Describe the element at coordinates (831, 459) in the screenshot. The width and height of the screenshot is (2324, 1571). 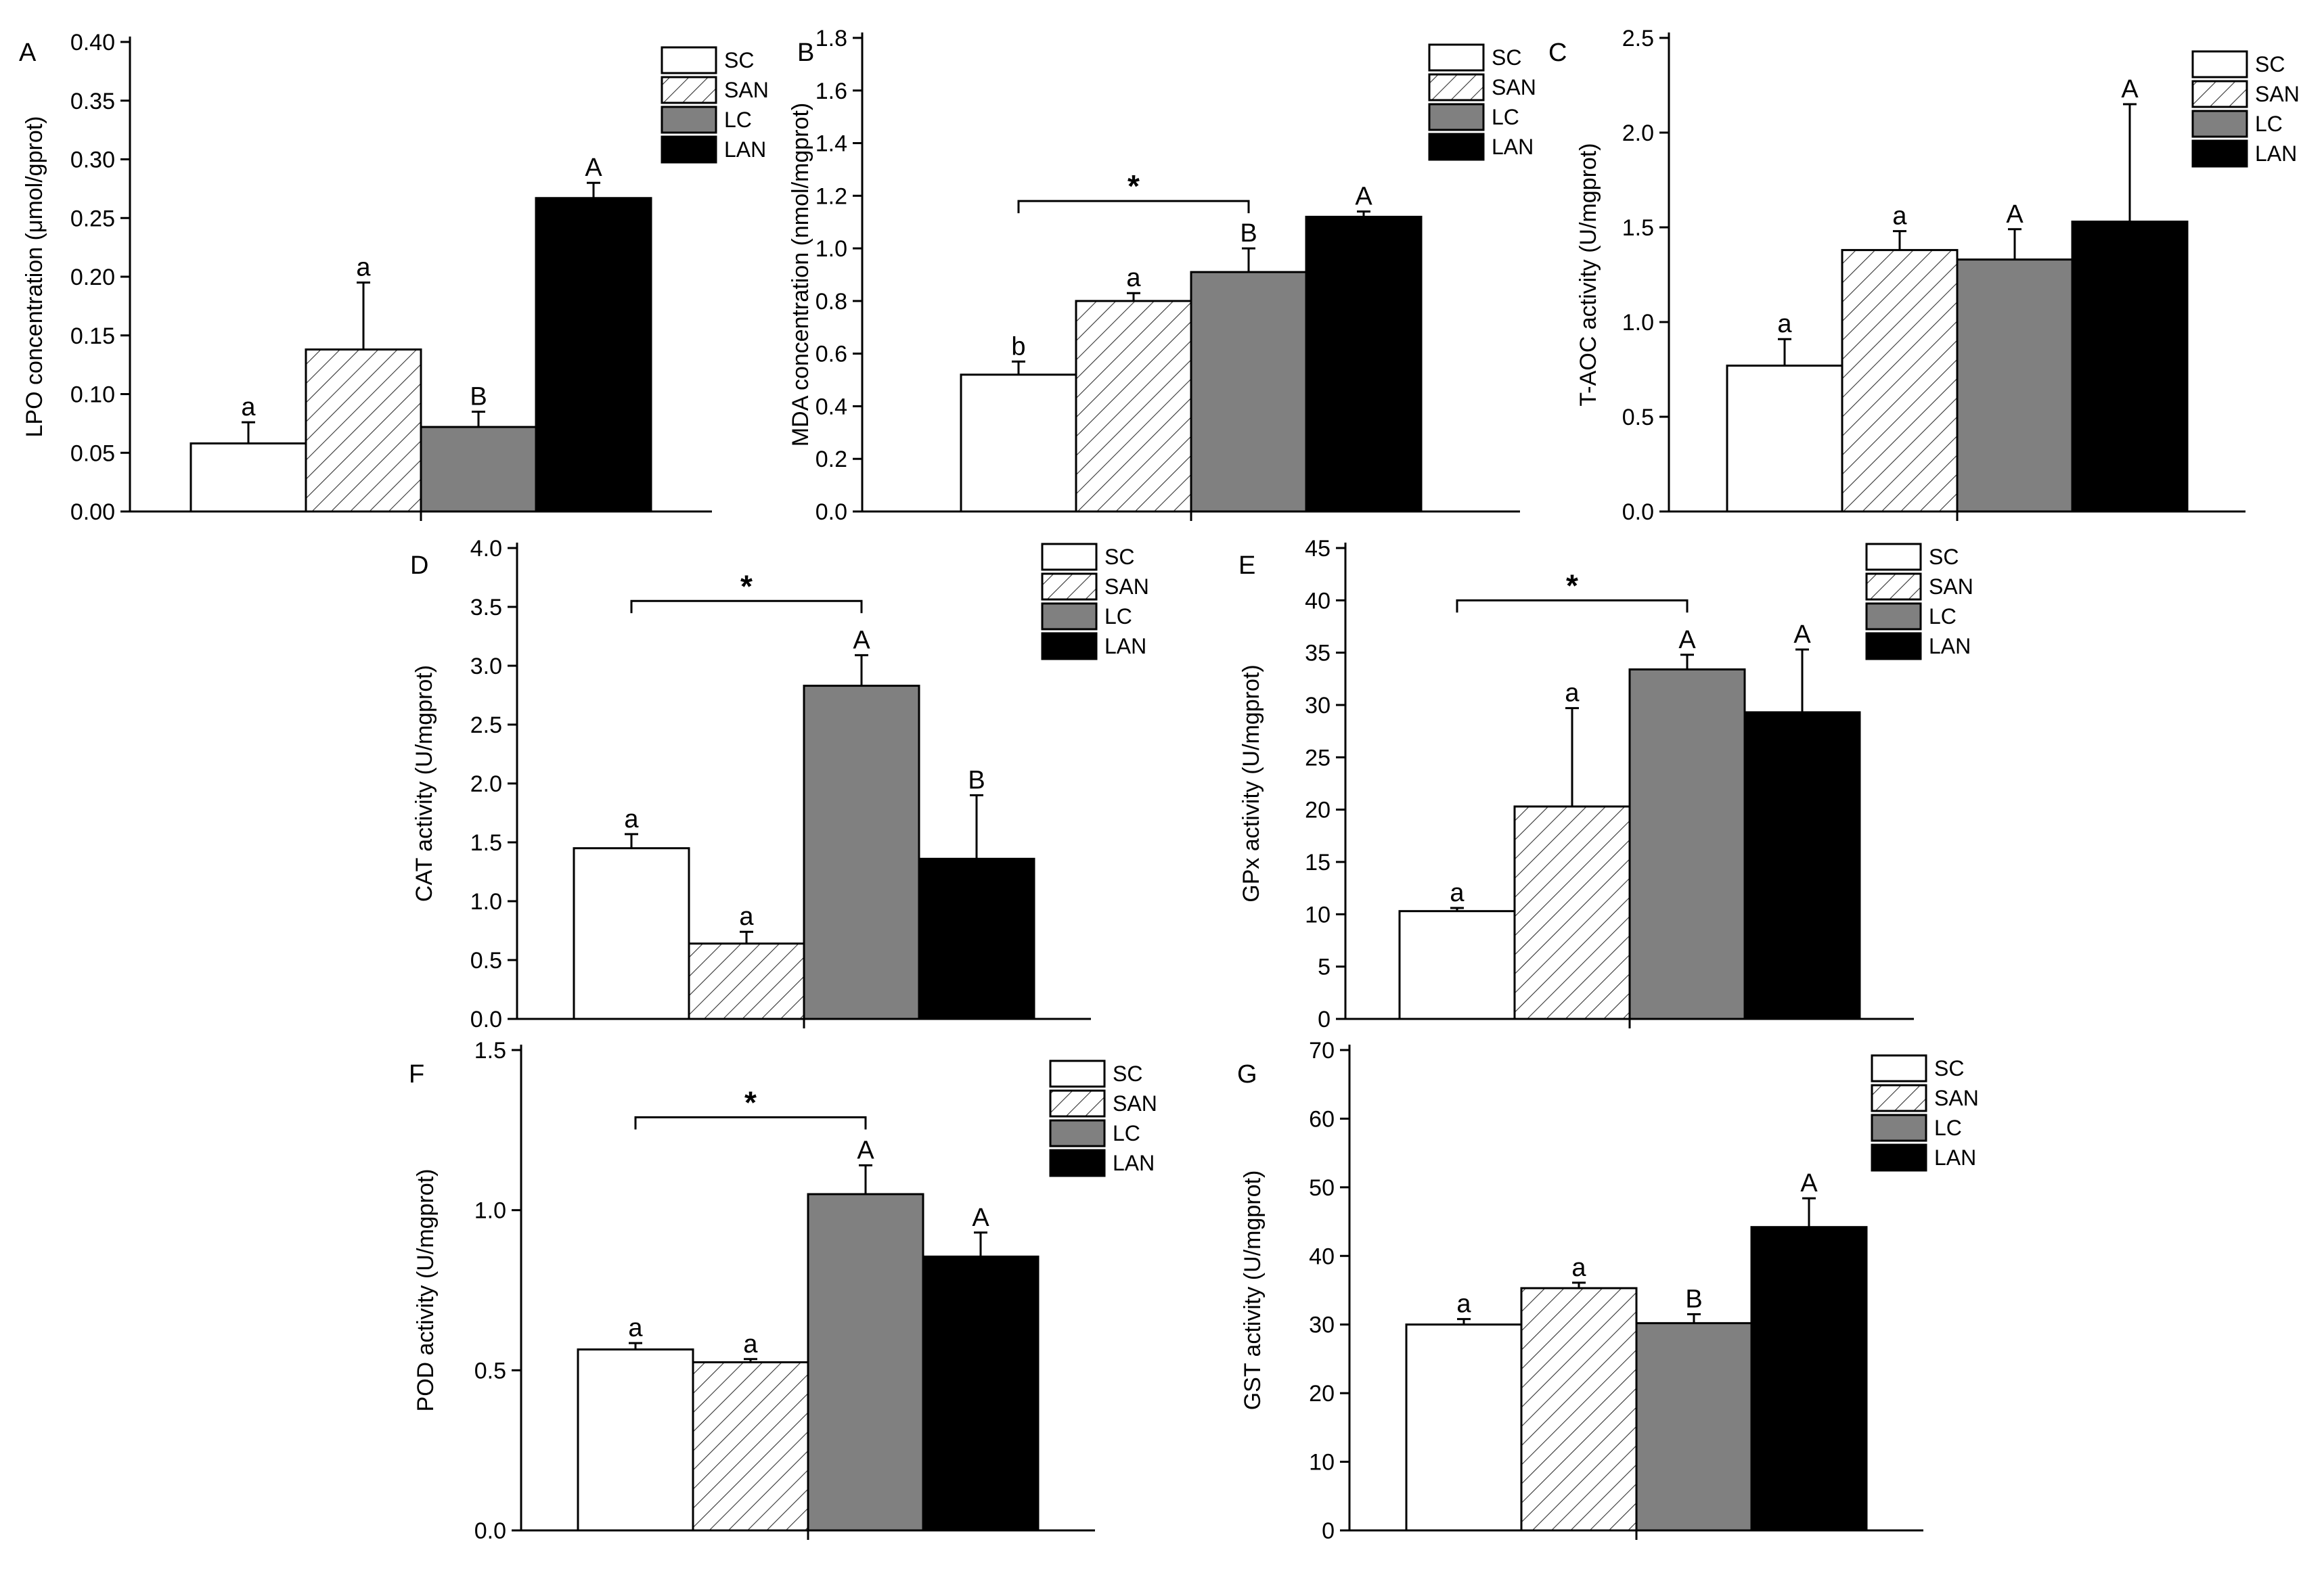
I see `y-tick-label: 0.2` at that location.